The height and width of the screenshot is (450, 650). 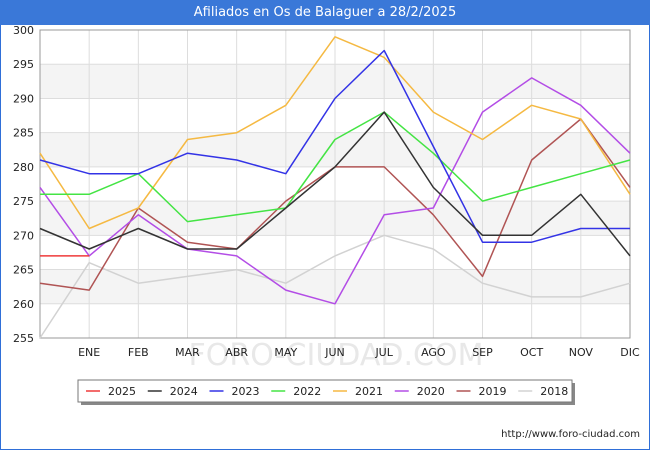 I want to click on x-tick-label: ABR, so click(x=236, y=352).